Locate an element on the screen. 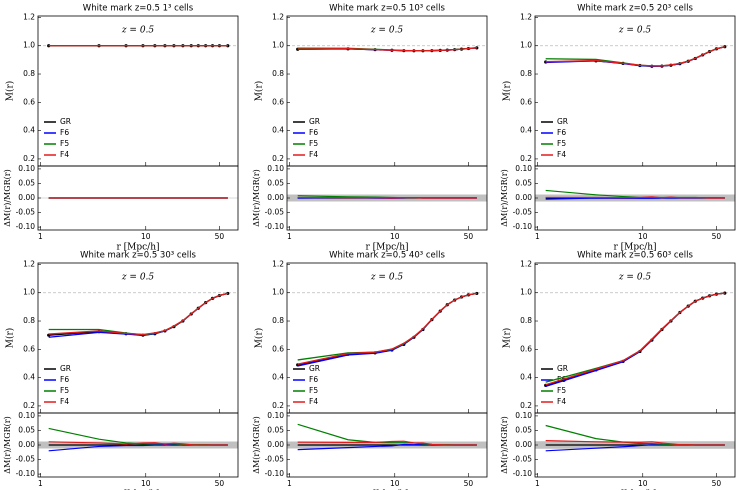 The image size is (747, 490). panel-title: White mark z=0.5 30³ cells is located at coordinates (138, 256).